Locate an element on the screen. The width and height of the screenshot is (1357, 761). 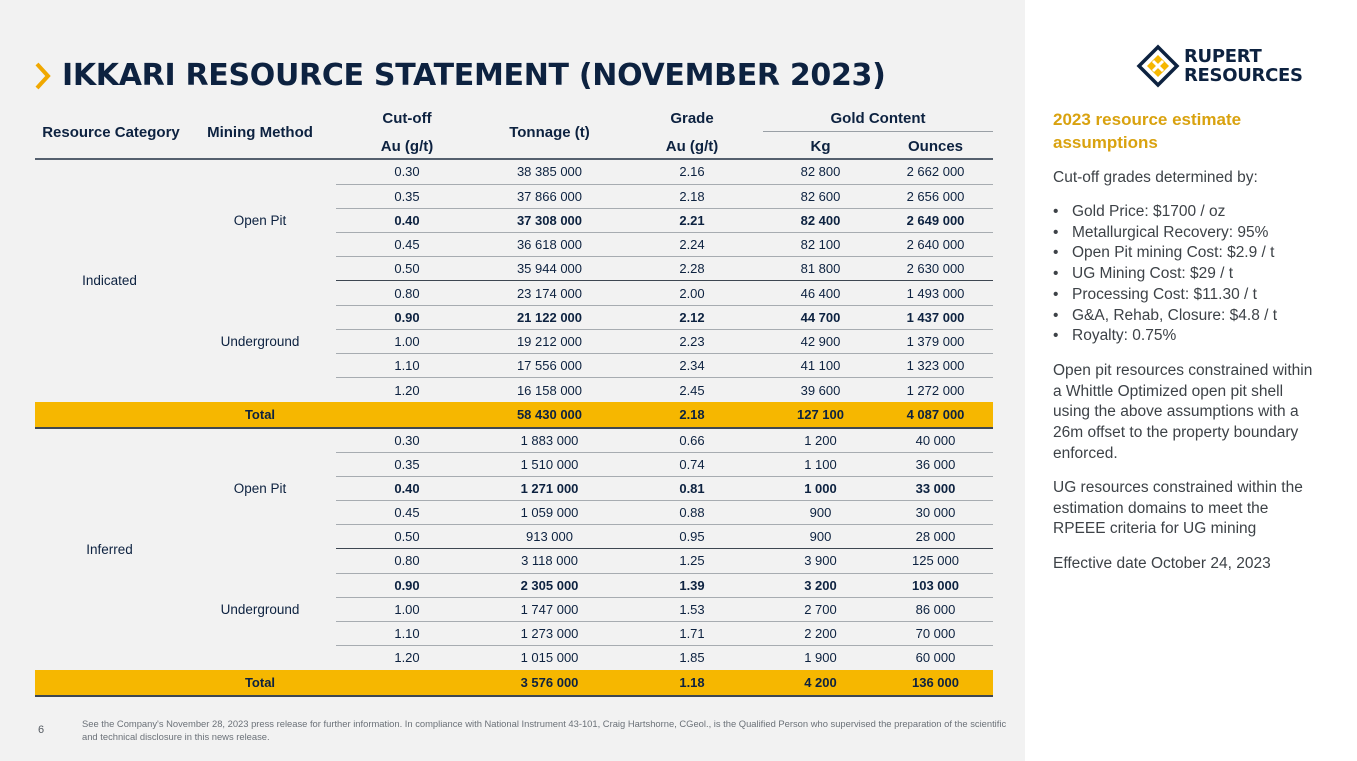
table-row: 0.45 1 059 000 0.88 900 30 000 is located at coordinates (514, 513).